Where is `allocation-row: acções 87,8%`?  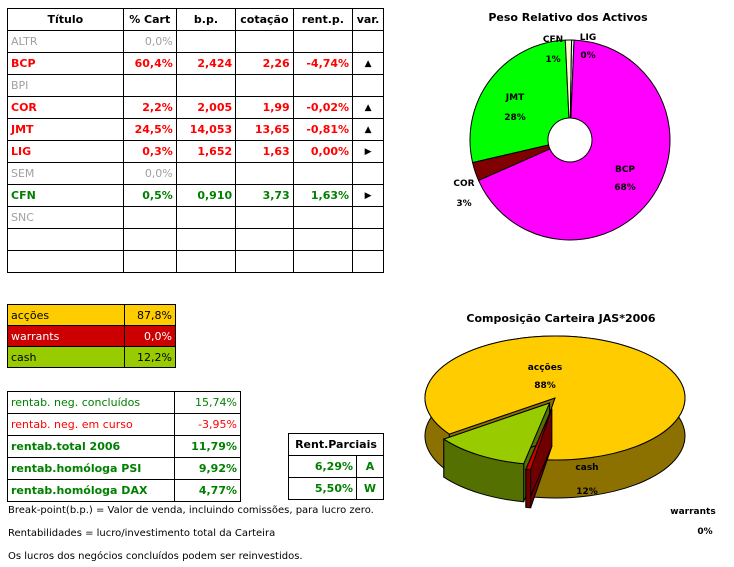
allocation-row: acções 87,8% is located at coordinates (91, 315).